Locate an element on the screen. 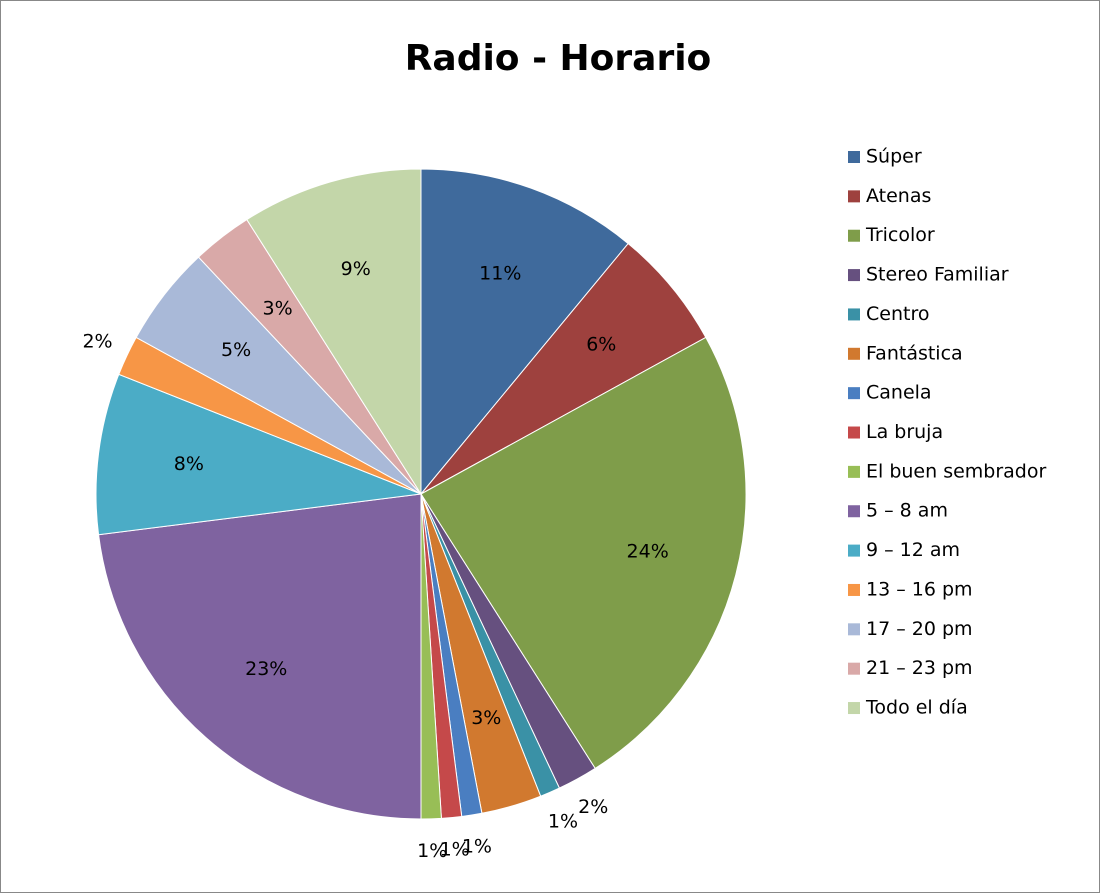  data-label: 6% is located at coordinates (601, 344).